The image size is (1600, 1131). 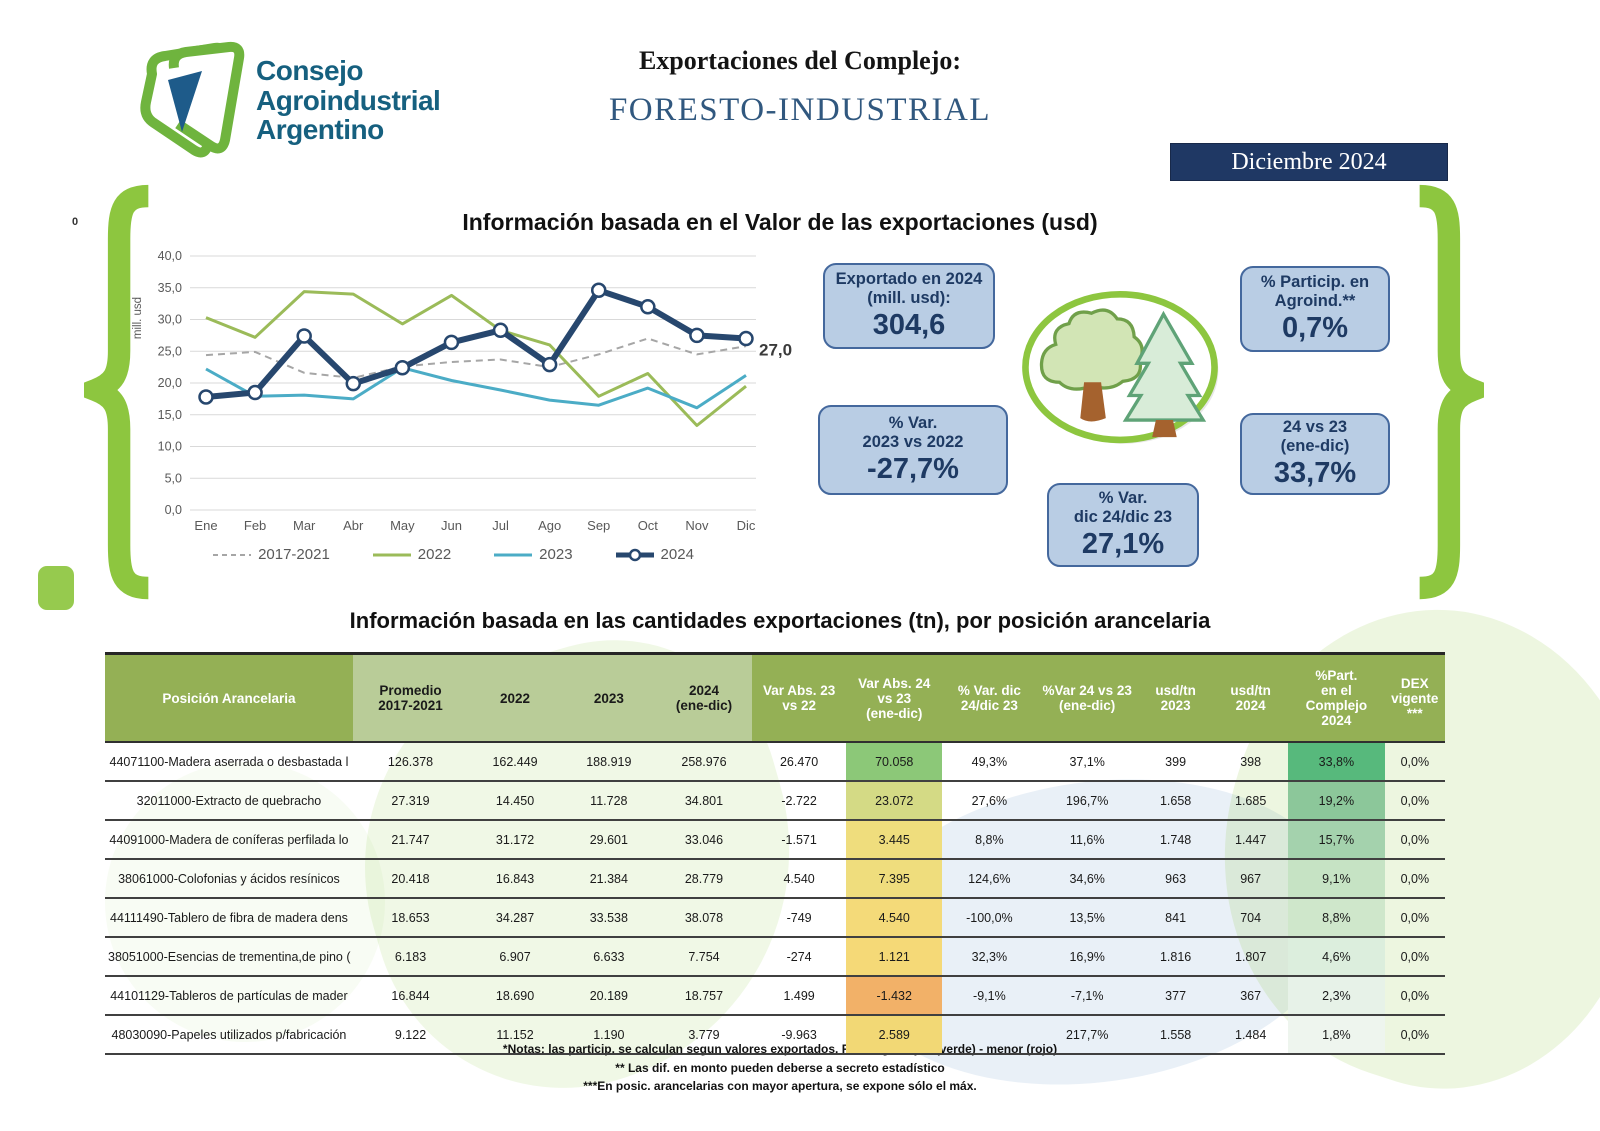 I want to click on table-cell: 13,5%, so click(x=1087, y=918).